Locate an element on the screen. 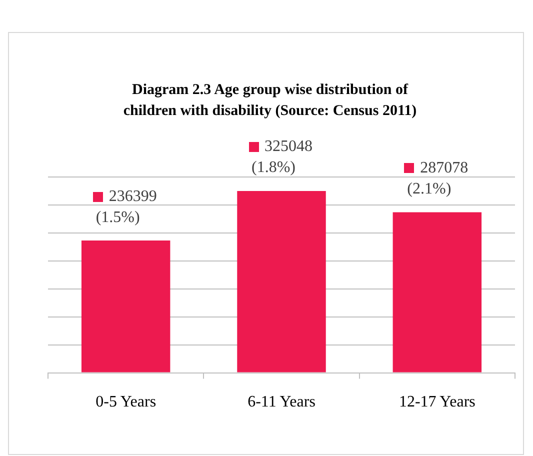 This screenshot has height=456, width=533. data-label: 236399 (1.5%) is located at coordinates (126, 207).